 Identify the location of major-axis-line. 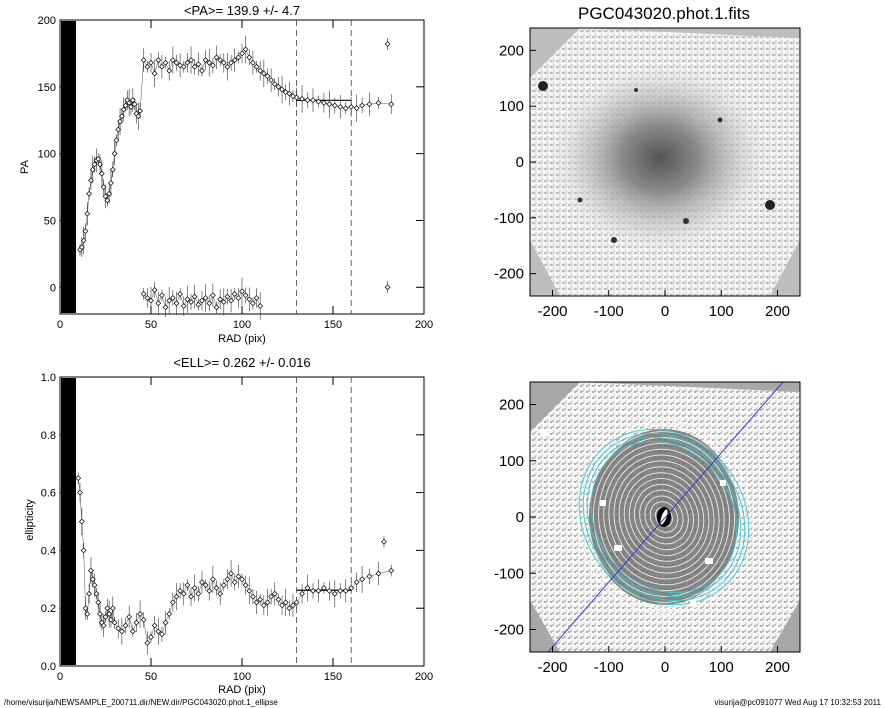
(665, 517).